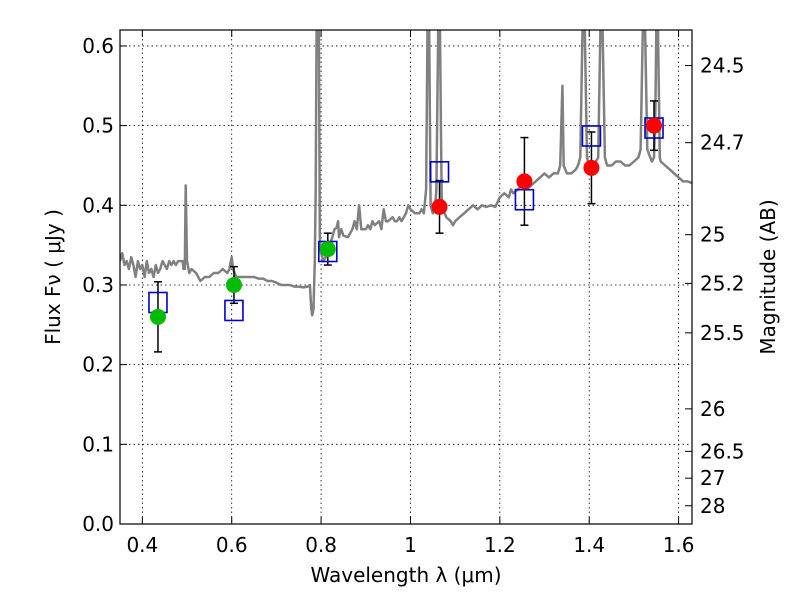 The image size is (800, 600). Describe the element at coordinates (142, 545) in the screenshot. I see `x-tick-label: 0.4` at that location.